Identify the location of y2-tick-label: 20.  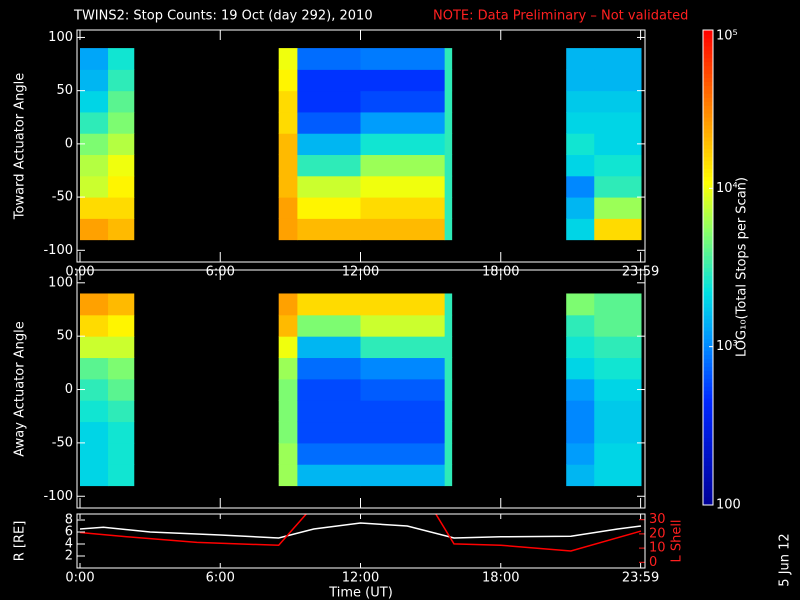
(657, 533).